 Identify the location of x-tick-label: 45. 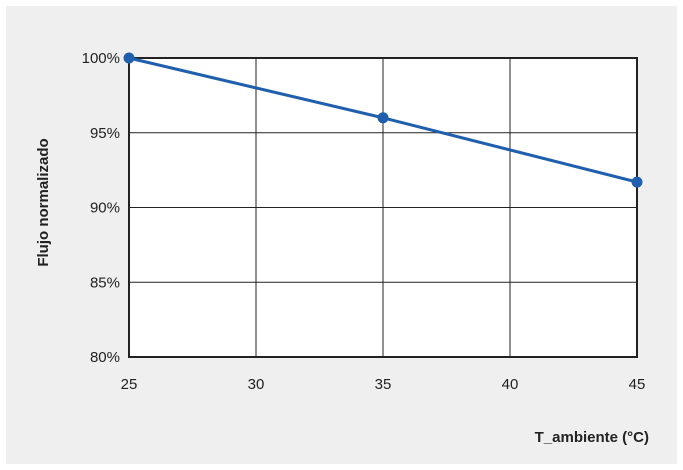
(637, 384).